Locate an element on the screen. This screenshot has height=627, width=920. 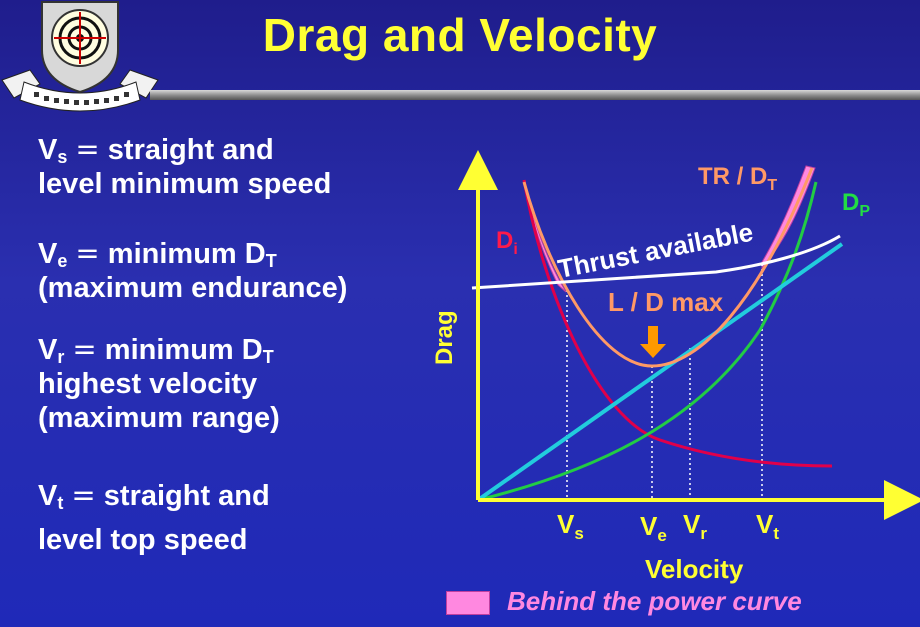
legend-label: Behind the power curve is located at coordinates (654, 601).